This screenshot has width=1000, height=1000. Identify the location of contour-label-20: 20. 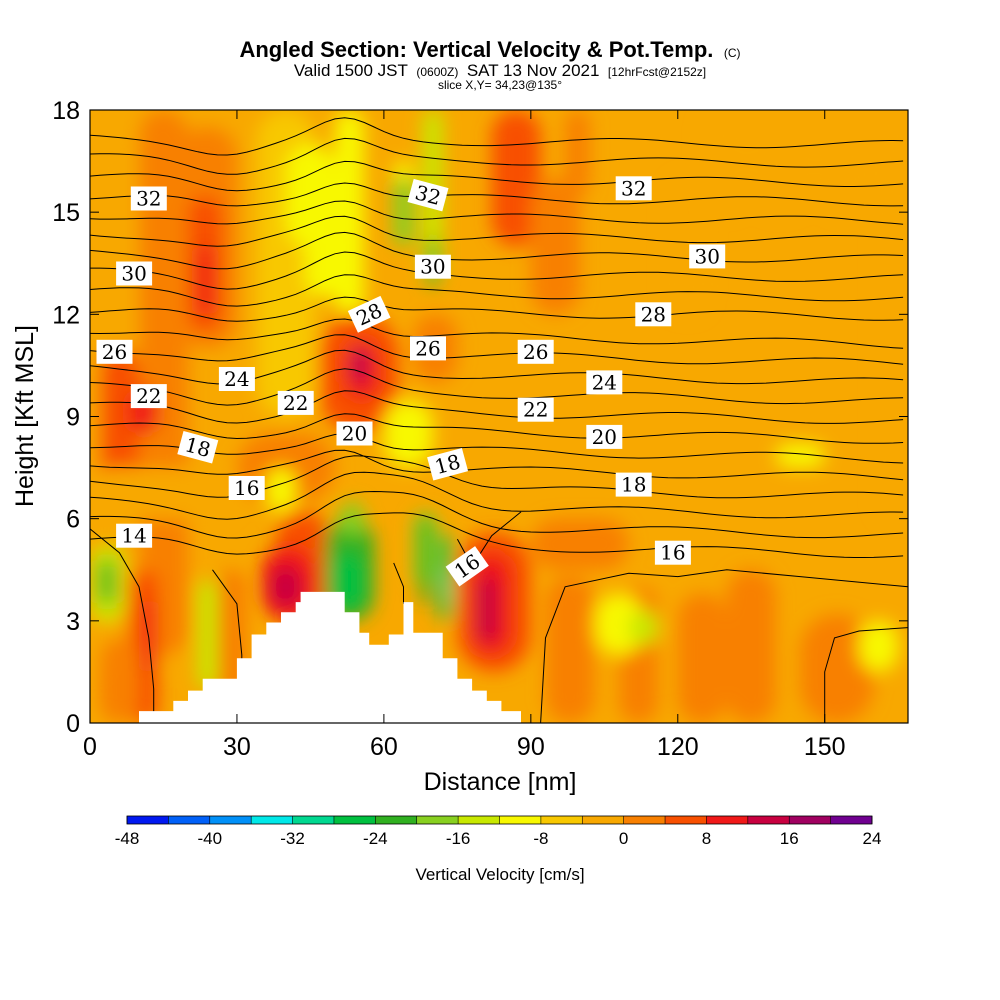
(354, 433).